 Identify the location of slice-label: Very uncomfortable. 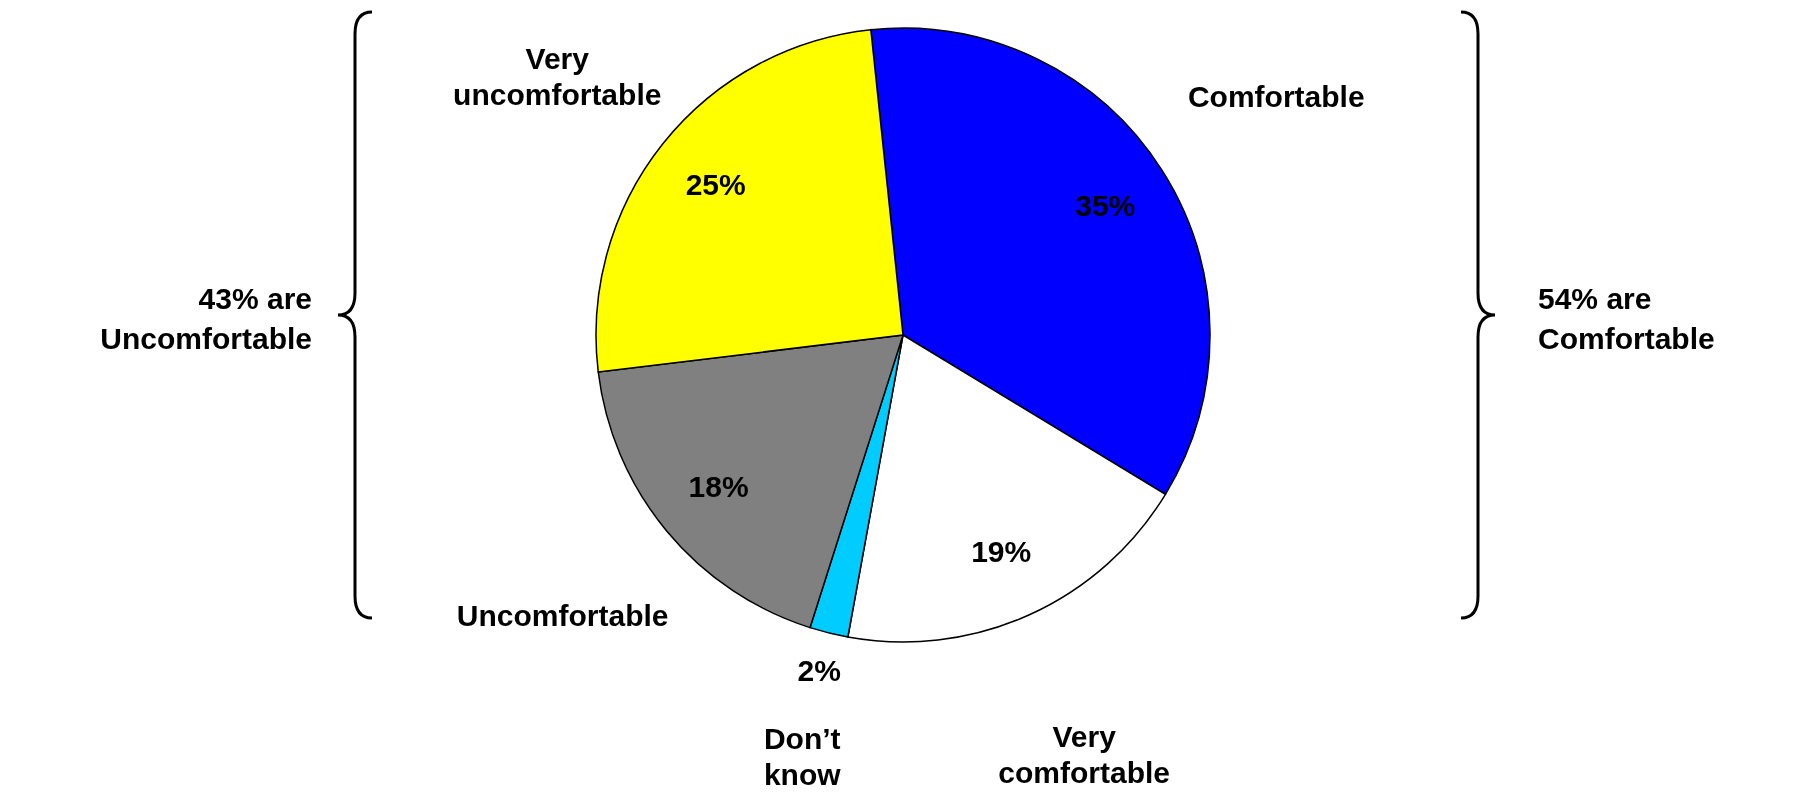
(557, 76).